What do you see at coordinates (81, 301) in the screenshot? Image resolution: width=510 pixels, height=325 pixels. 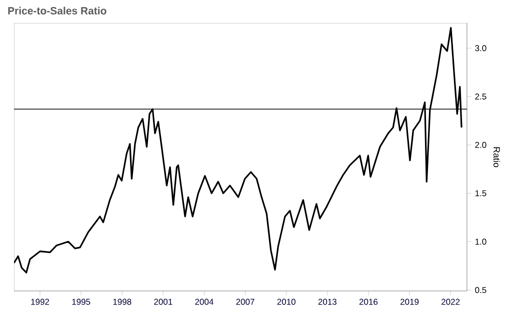 I see `x-tick-label: 1995` at bounding box center [81, 301].